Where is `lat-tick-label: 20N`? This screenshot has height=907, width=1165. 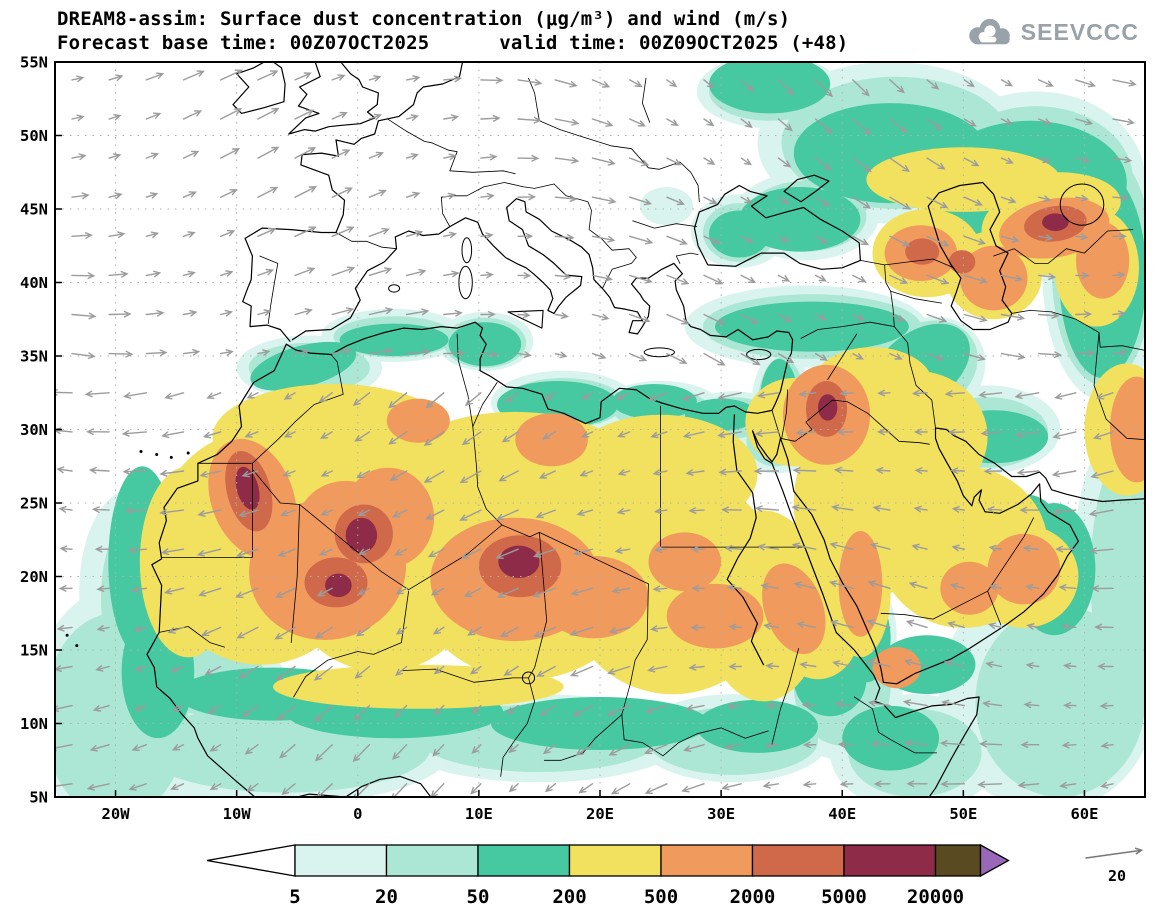
lat-tick-label: 20N is located at coordinates (34, 577).